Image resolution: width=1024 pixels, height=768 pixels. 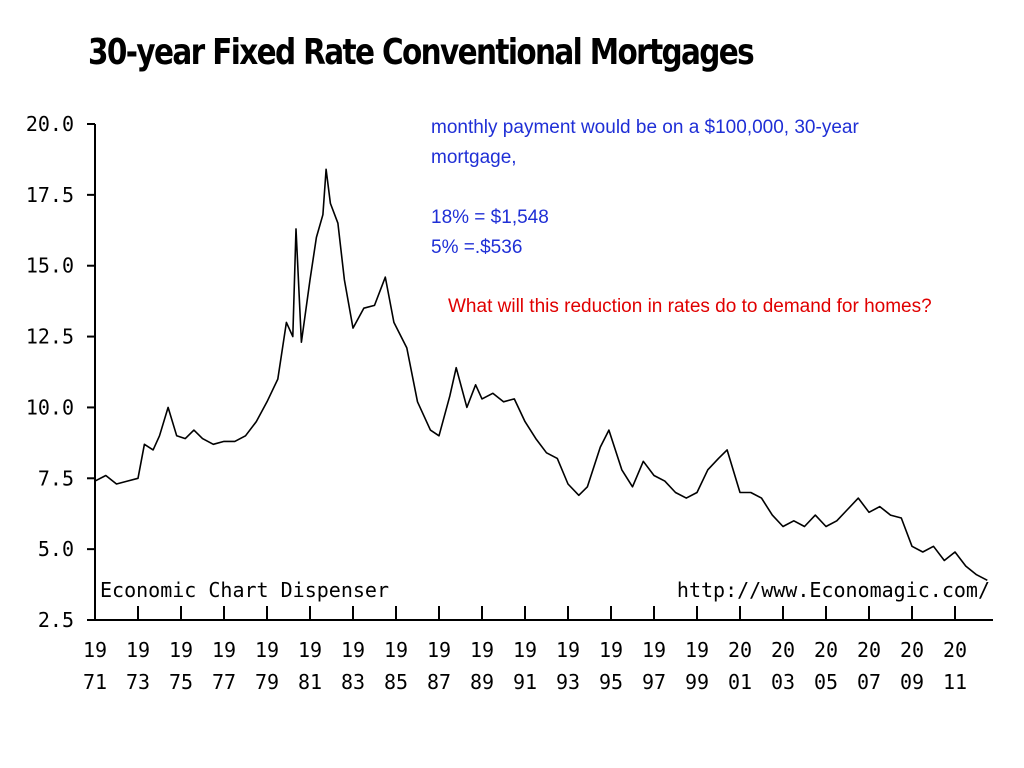 What do you see at coordinates (955, 682) in the screenshot?
I see `x-tick-label-year: 11` at bounding box center [955, 682].